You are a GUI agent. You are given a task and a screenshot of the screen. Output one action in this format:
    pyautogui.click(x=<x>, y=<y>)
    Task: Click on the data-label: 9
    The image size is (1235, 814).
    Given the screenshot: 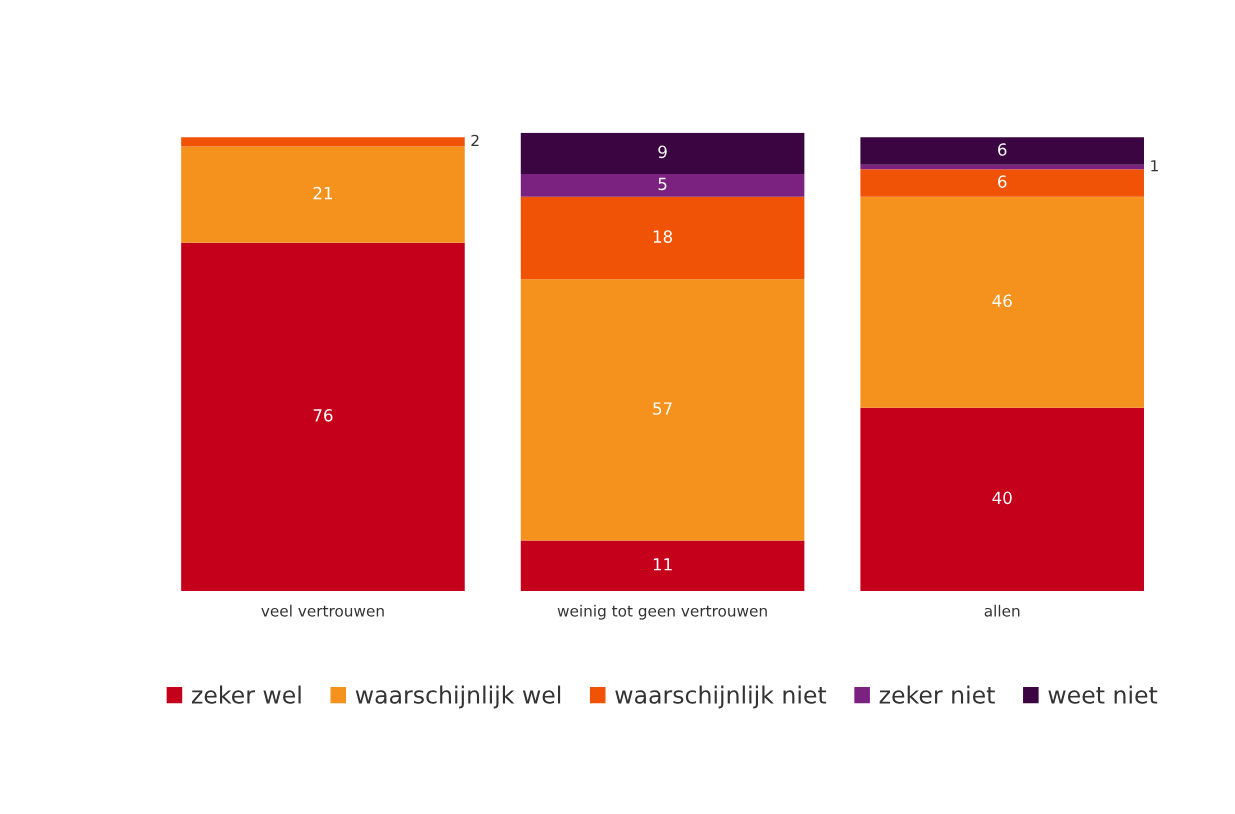 What is the action you would take?
    pyautogui.click(x=662, y=152)
    